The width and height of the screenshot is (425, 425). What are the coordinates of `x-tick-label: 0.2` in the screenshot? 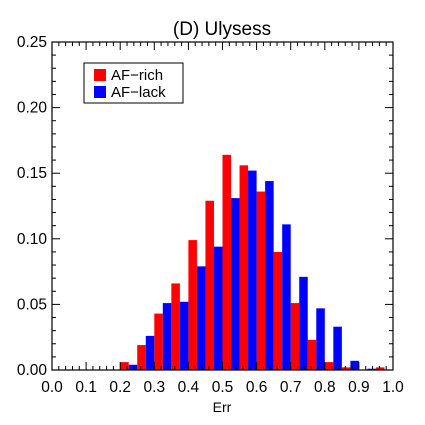 It's located at (120, 387).